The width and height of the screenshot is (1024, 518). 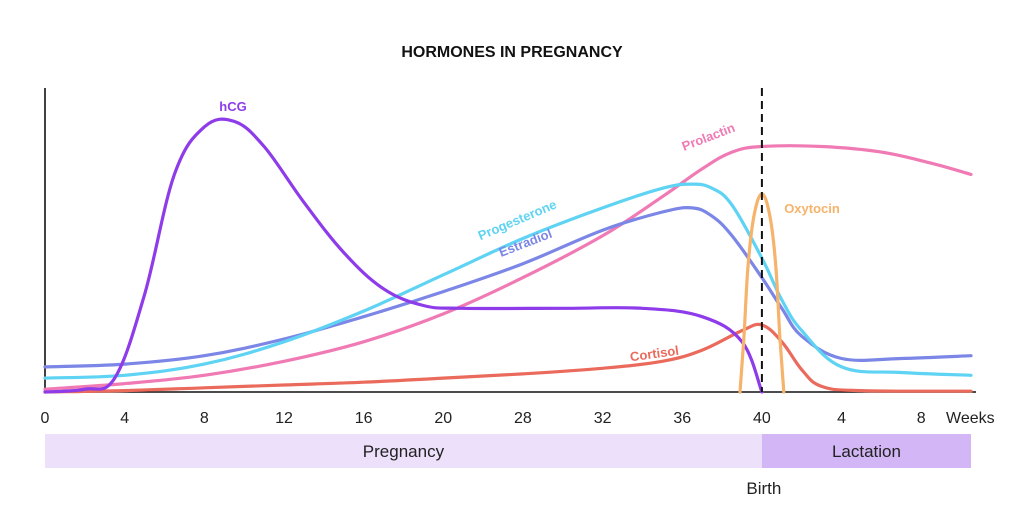 I want to click on x-tick-label: 36, so click(x=682, y=418).